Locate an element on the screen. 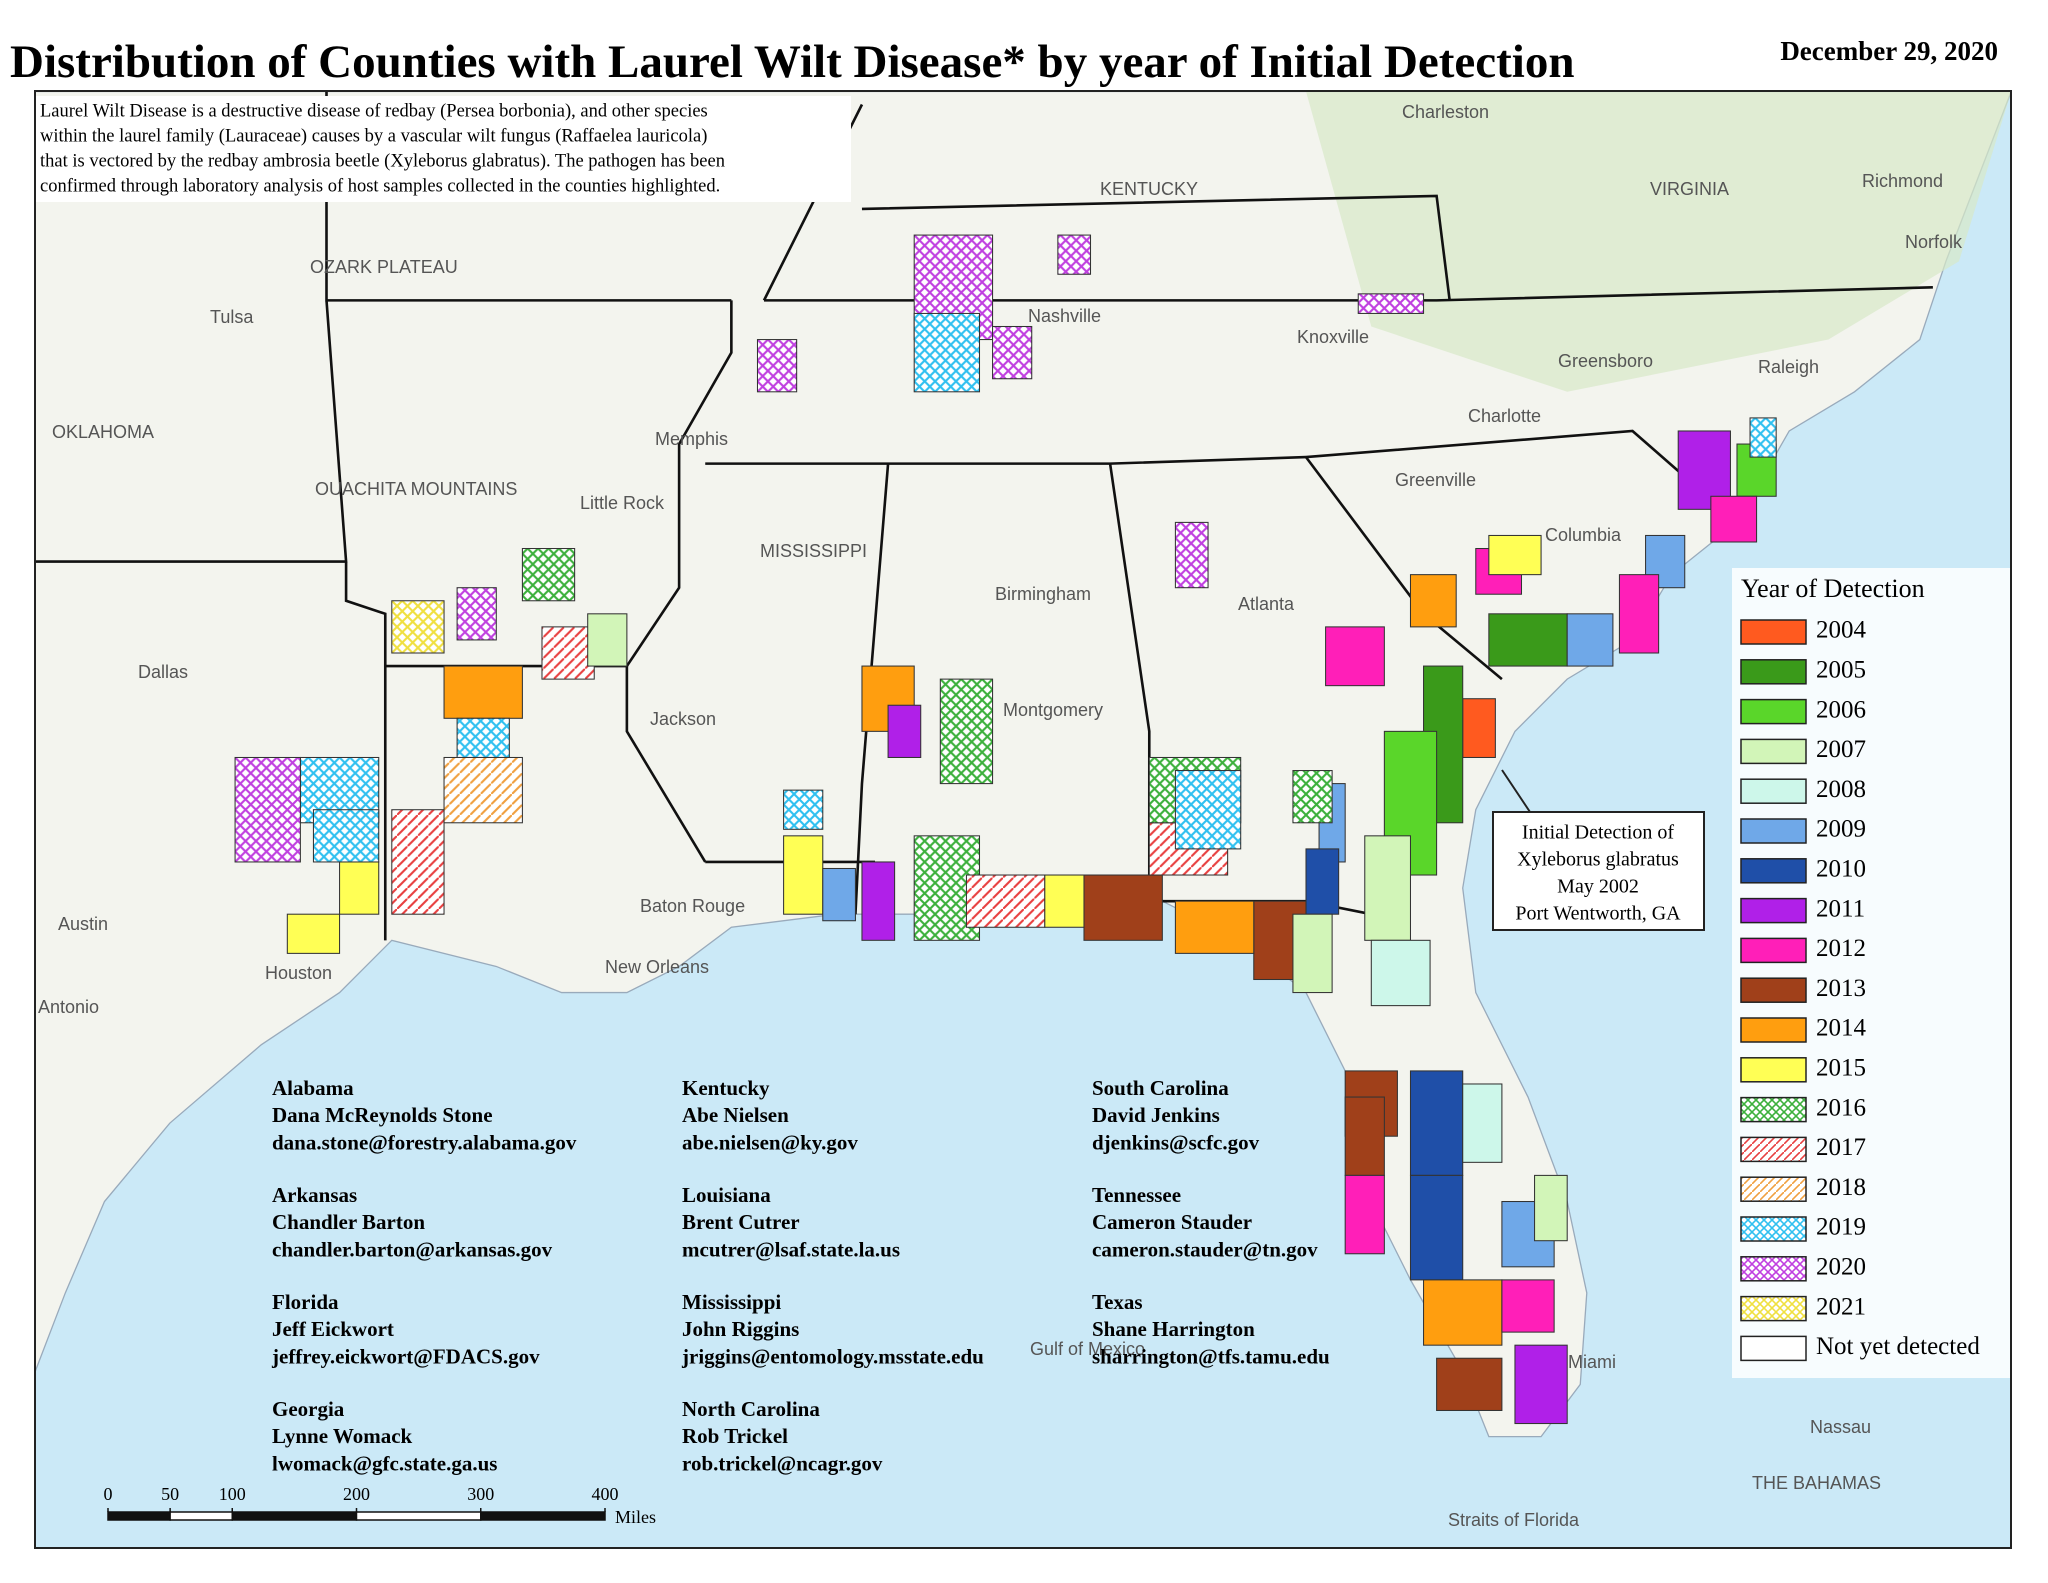 Image resolution: width=2048 pixels, height=1583 pixels. contact-email: chandler.barton@arkansas.gov is located at coordinates (412, 1250).